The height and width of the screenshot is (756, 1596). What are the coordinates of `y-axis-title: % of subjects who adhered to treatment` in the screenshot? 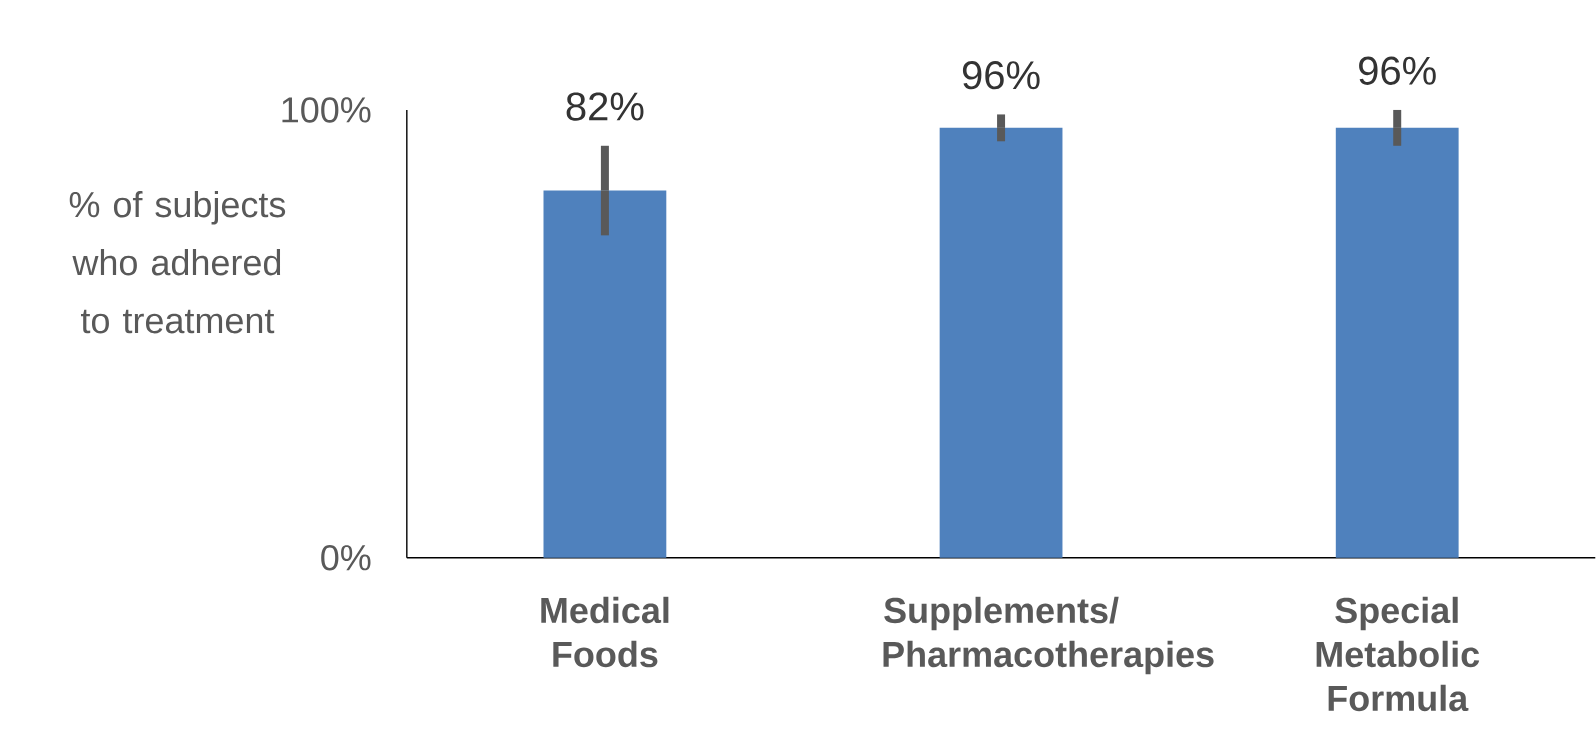 It's located at (177, 262).